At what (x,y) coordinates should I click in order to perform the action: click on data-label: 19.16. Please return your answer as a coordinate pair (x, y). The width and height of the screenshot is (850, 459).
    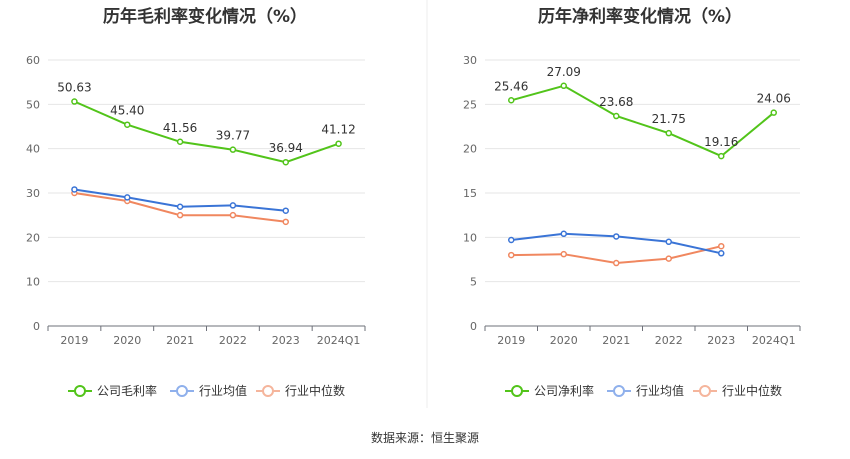
    Looking at the image, I should click on (721, 142).